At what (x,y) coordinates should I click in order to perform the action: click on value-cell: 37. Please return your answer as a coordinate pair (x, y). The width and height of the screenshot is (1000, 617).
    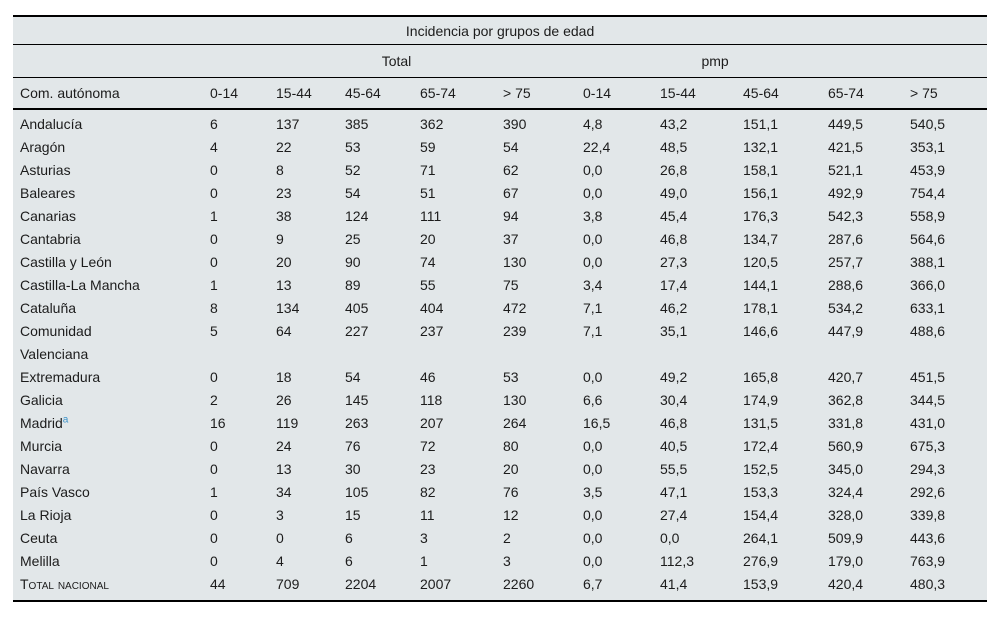
    Looking at the image, I should click on (511, 239).